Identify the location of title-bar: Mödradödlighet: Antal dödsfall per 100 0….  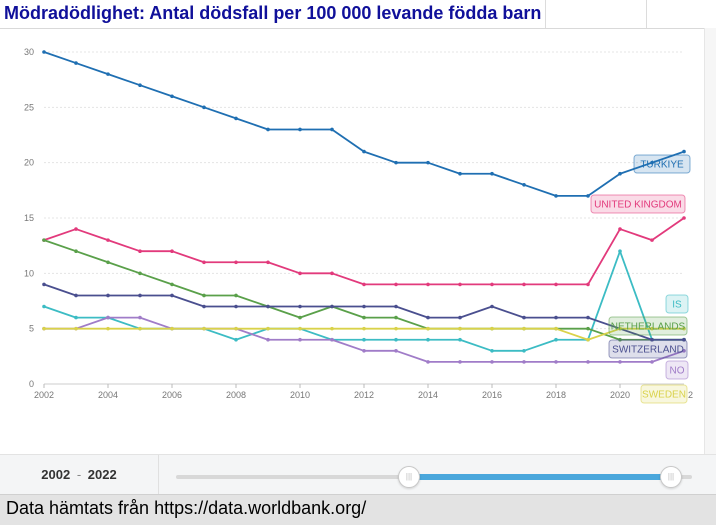
(358, 14).